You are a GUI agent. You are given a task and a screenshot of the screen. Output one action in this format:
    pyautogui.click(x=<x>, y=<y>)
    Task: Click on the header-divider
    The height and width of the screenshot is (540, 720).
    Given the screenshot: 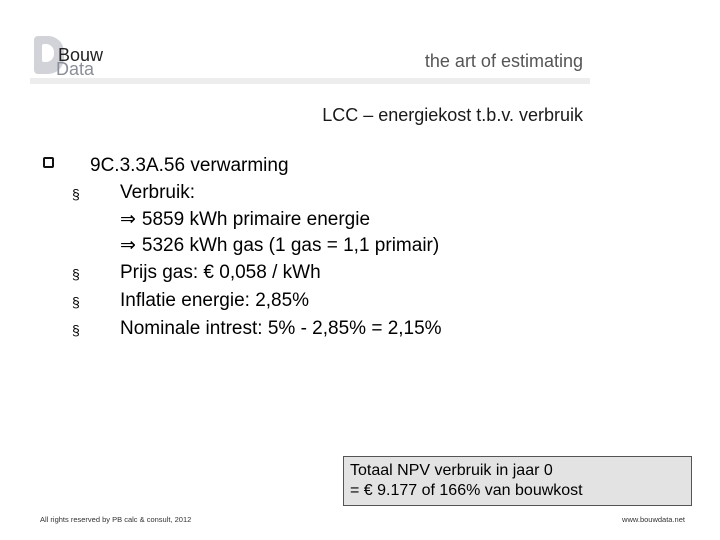 What is the action you would take?
    pyautogui.click(x=310, y=81)
    